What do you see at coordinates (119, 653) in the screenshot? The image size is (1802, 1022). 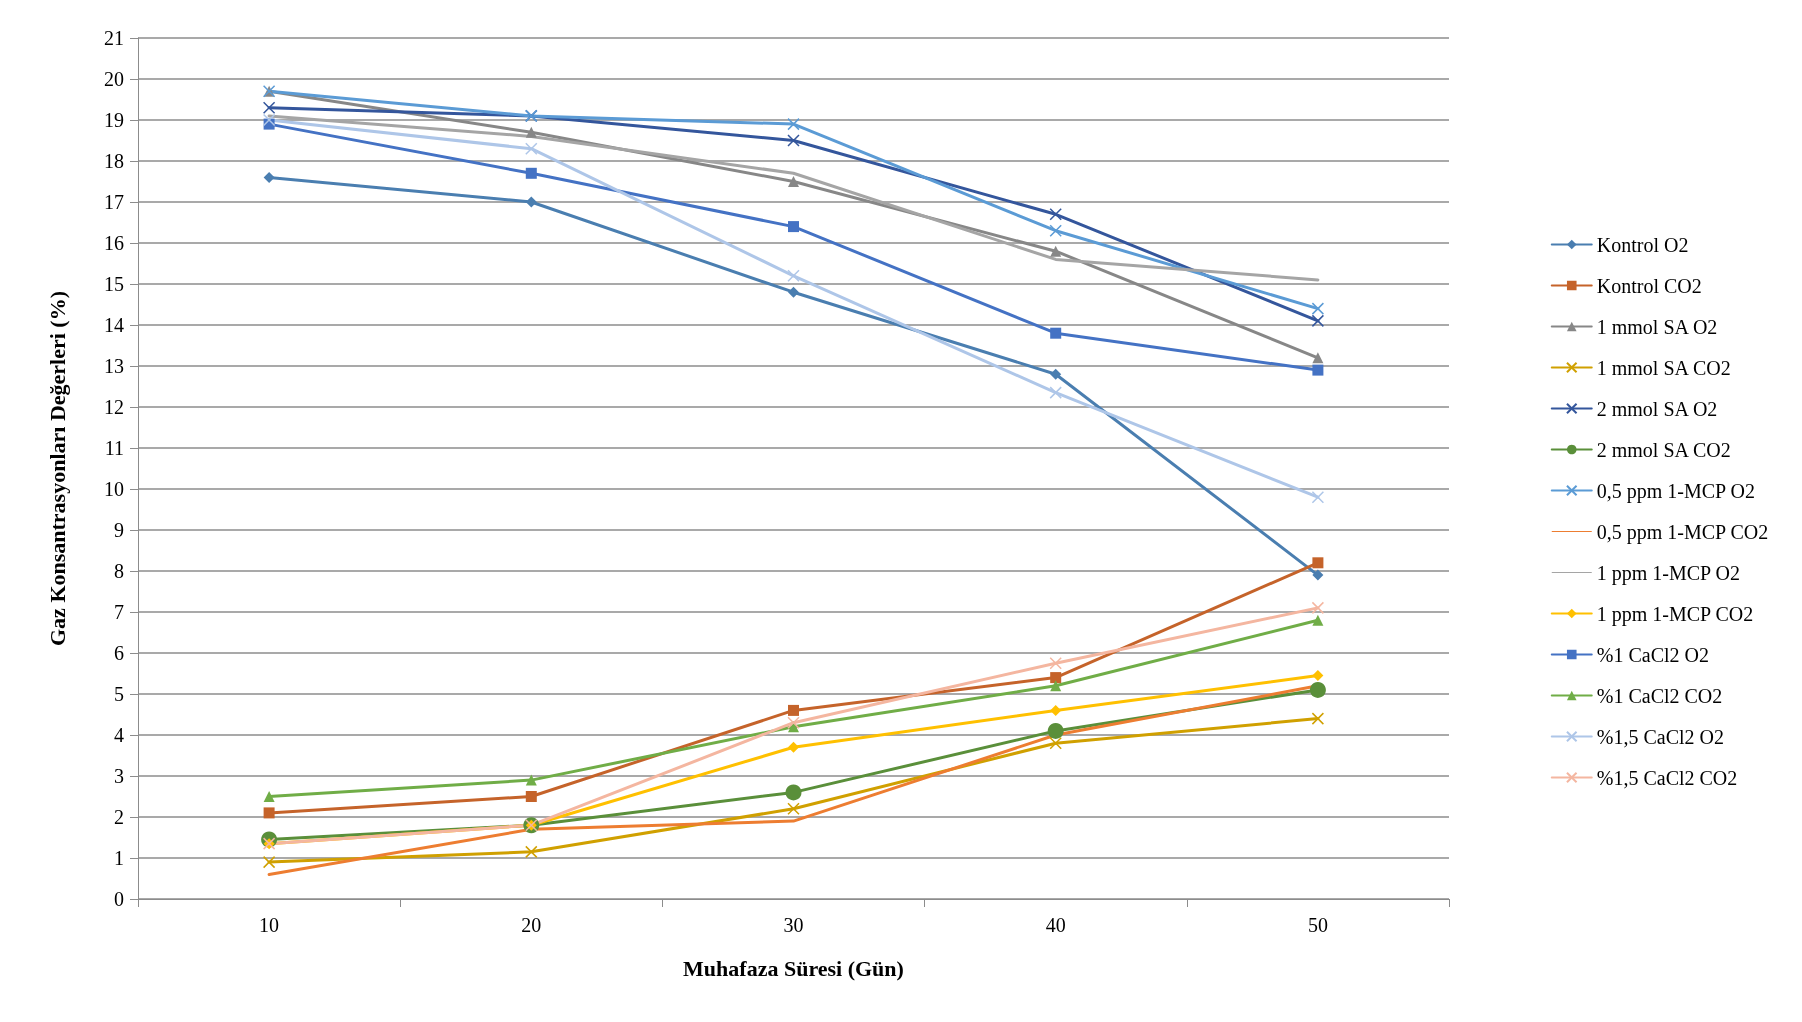 I see `y-tick-label: 6` at bounding box center [119, 653].